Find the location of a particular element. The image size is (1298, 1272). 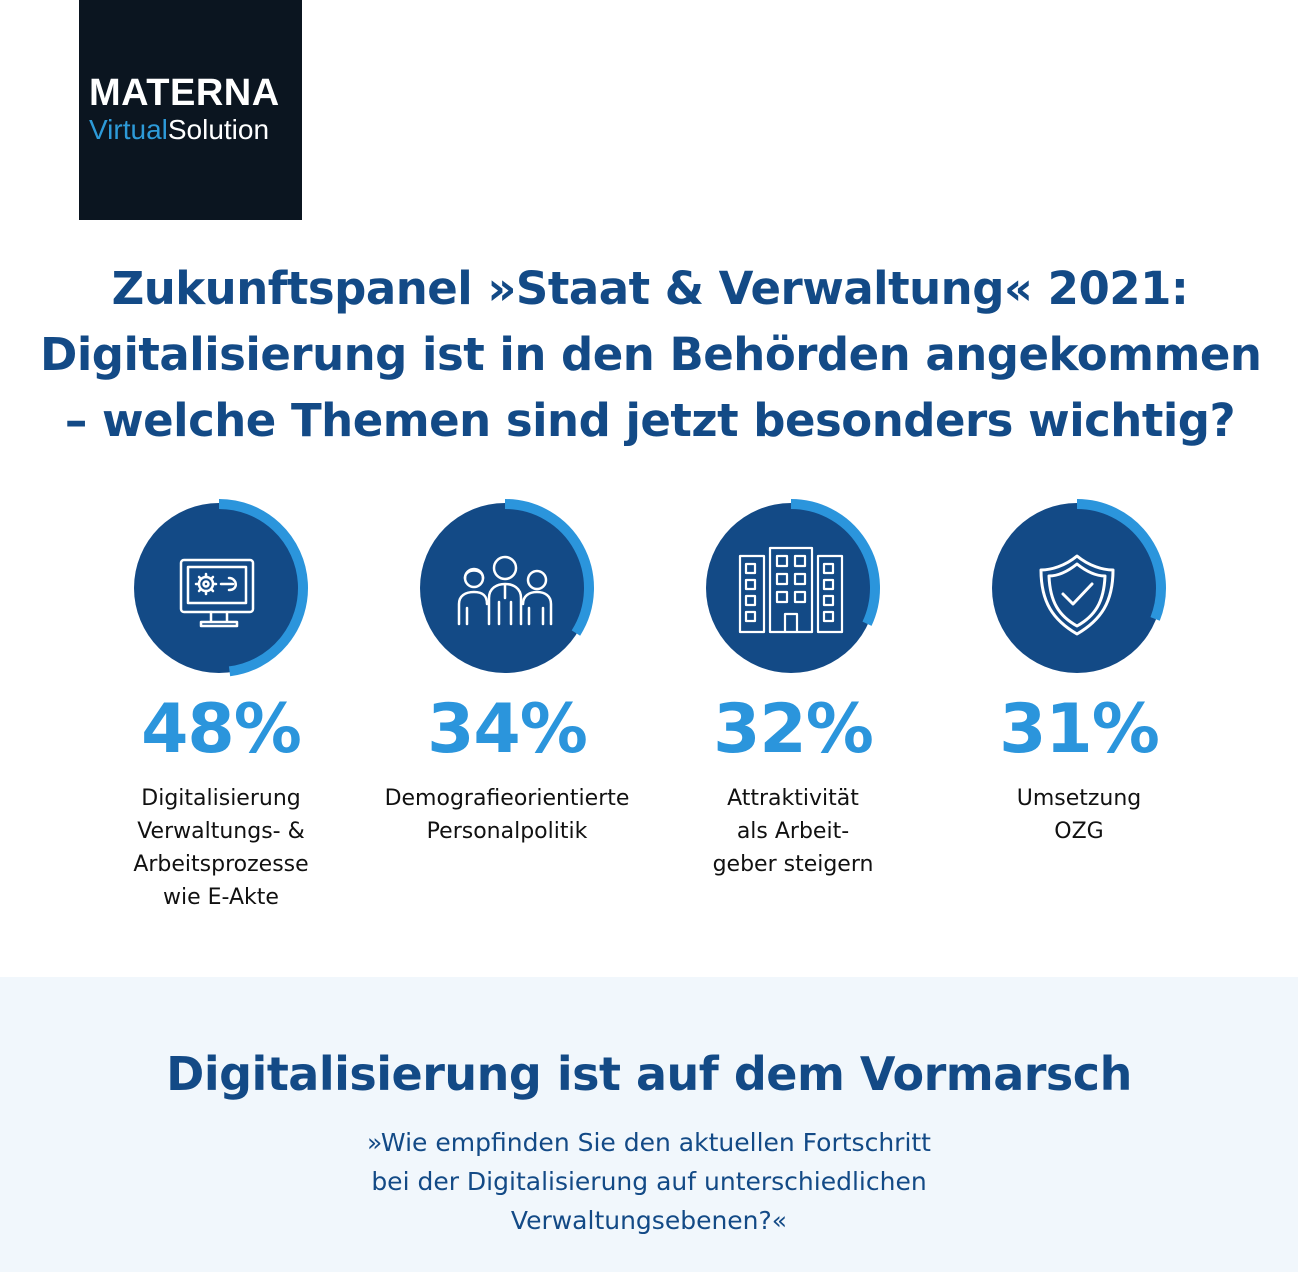

desc-line: als Arbeit- is located at coordinates (793, 831).